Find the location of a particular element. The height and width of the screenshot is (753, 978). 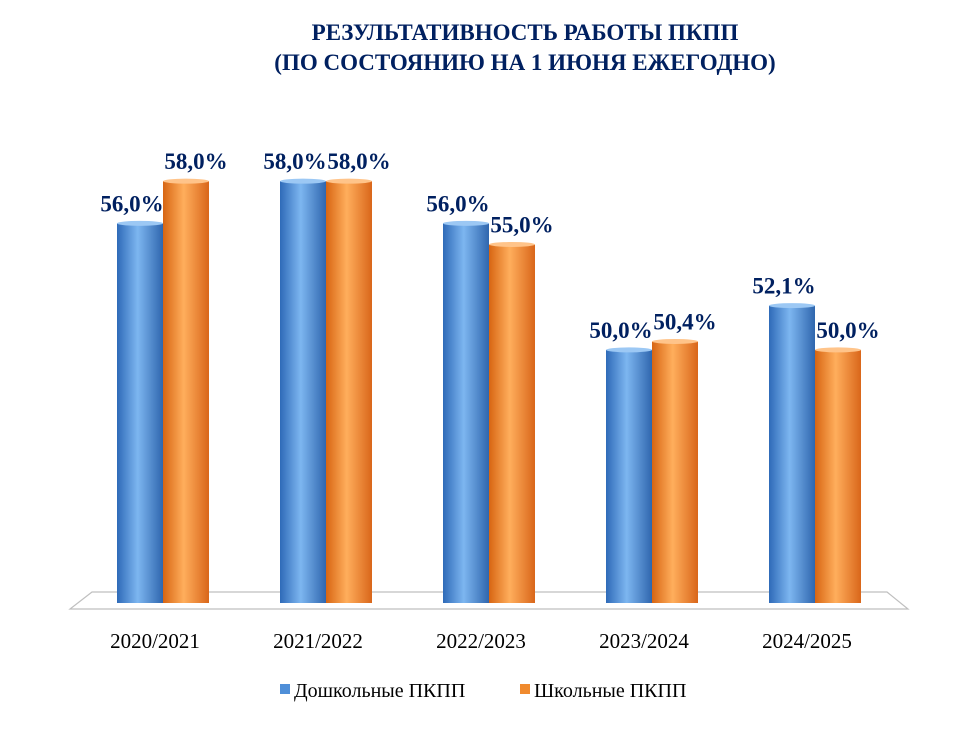

legend-swatch-preschool is located at coordinates (285, 689).